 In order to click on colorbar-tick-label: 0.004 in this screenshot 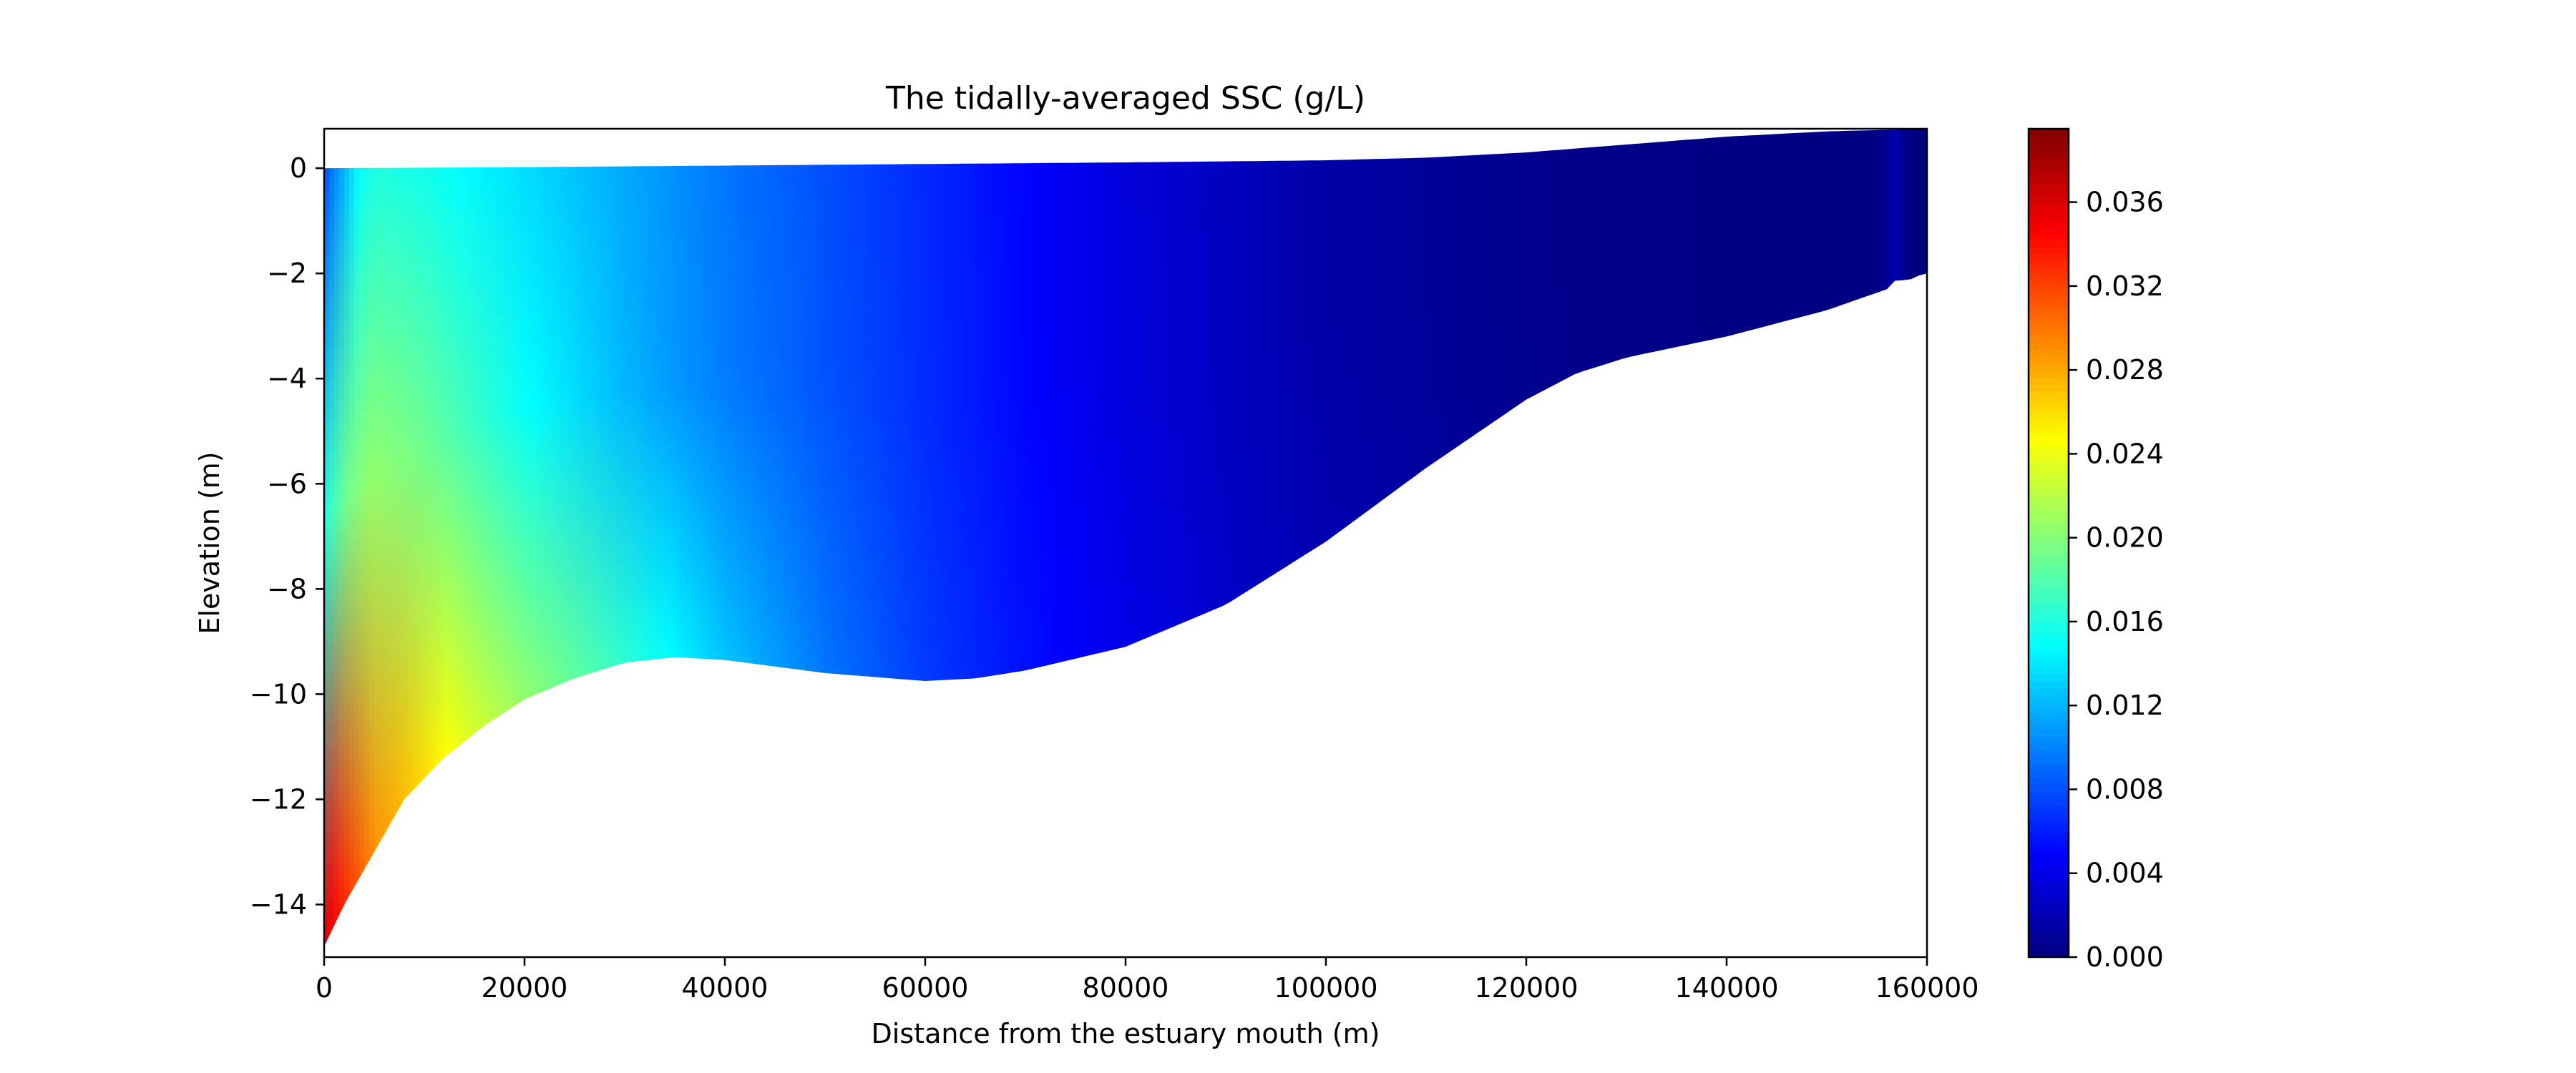, I will do `click(2125, 873)`.